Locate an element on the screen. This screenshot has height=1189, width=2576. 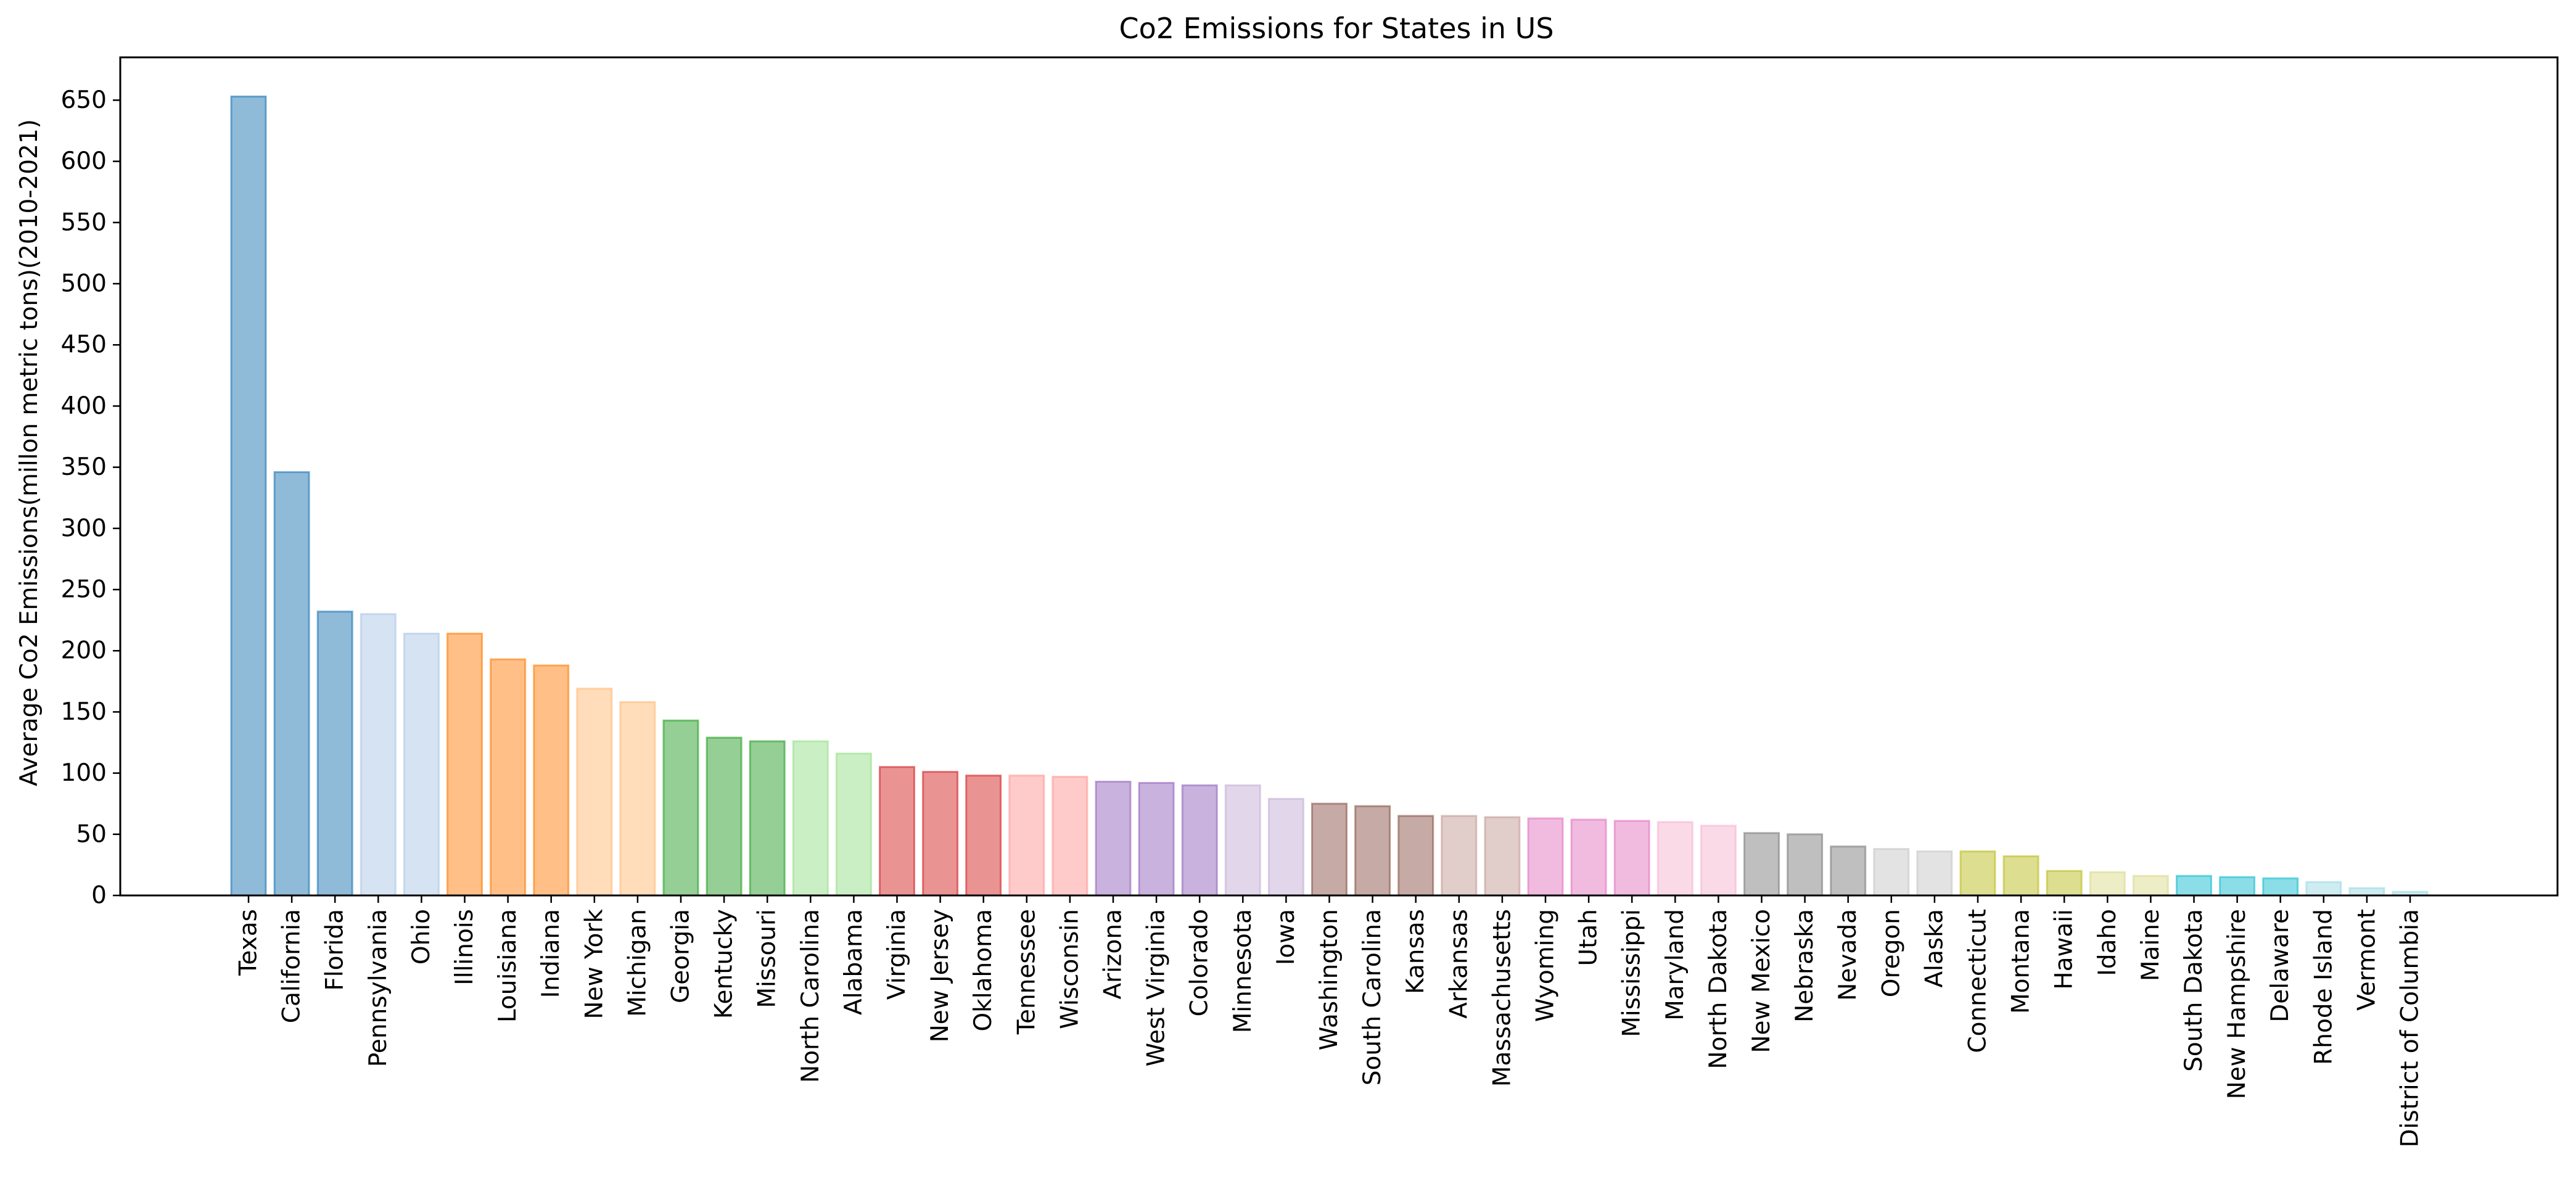
bar-wyoming is located at coordinates (1545, 857).